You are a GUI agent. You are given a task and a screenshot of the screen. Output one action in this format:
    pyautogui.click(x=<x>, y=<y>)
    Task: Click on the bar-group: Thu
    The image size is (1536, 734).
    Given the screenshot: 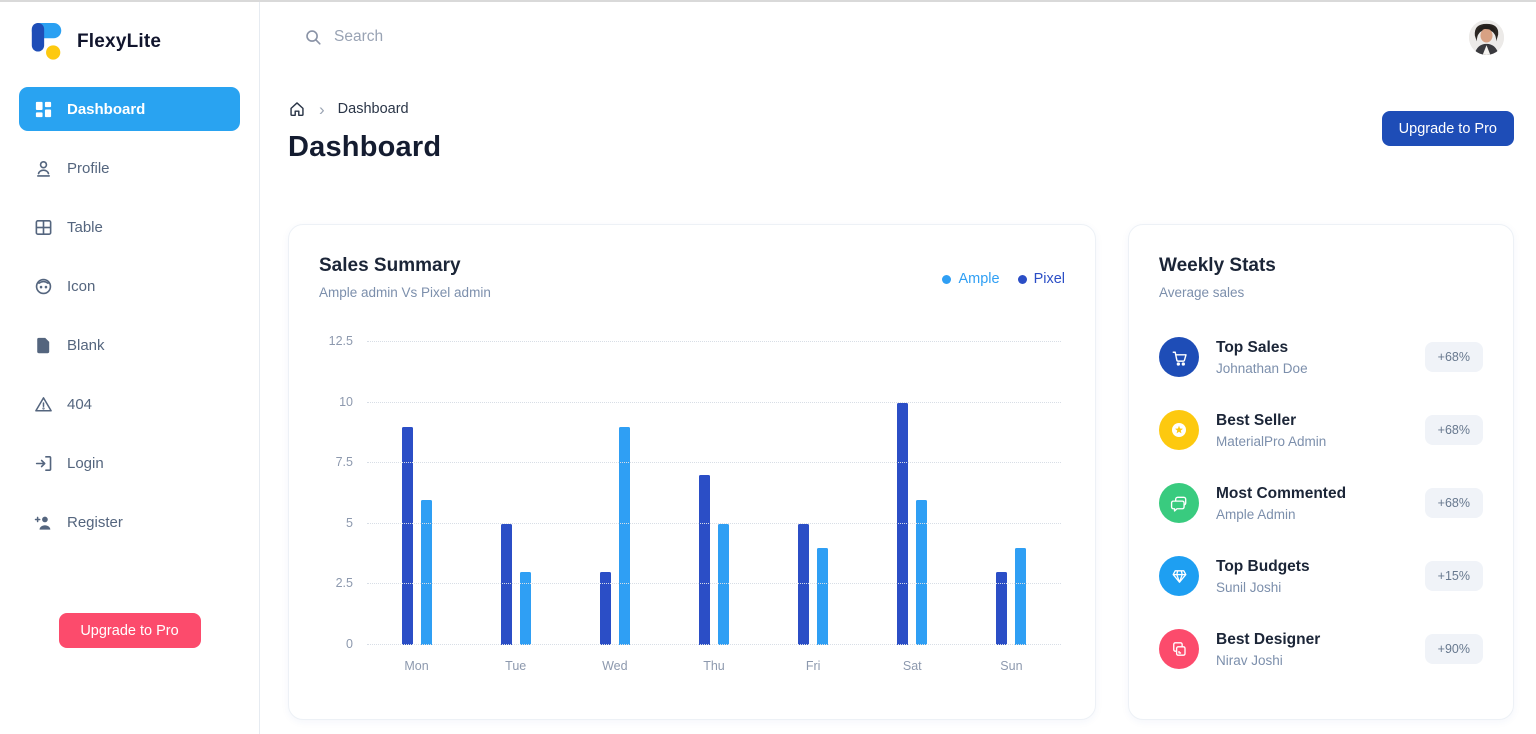 What is the action you would take?
    pyautogui.click(x=713, y=507)
    